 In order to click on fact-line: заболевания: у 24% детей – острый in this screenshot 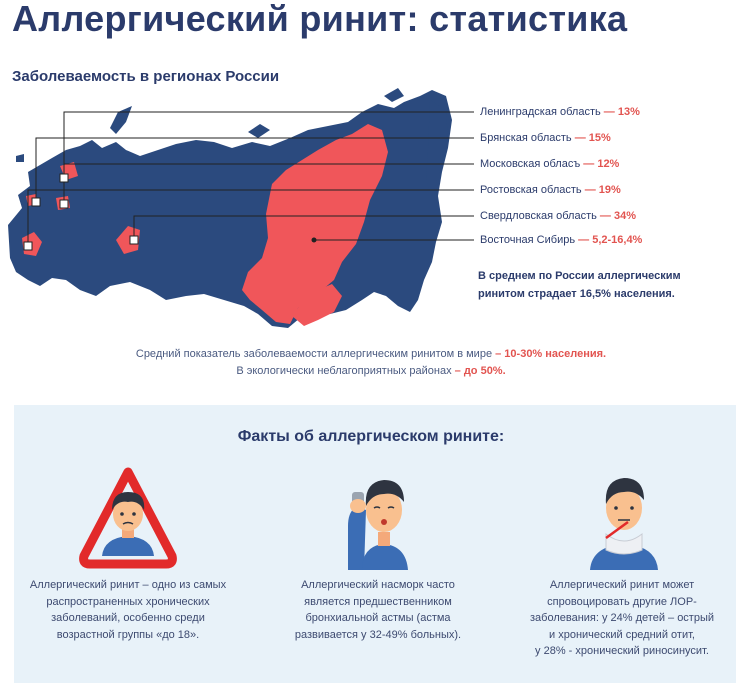, I will do `click(622, 618)`.